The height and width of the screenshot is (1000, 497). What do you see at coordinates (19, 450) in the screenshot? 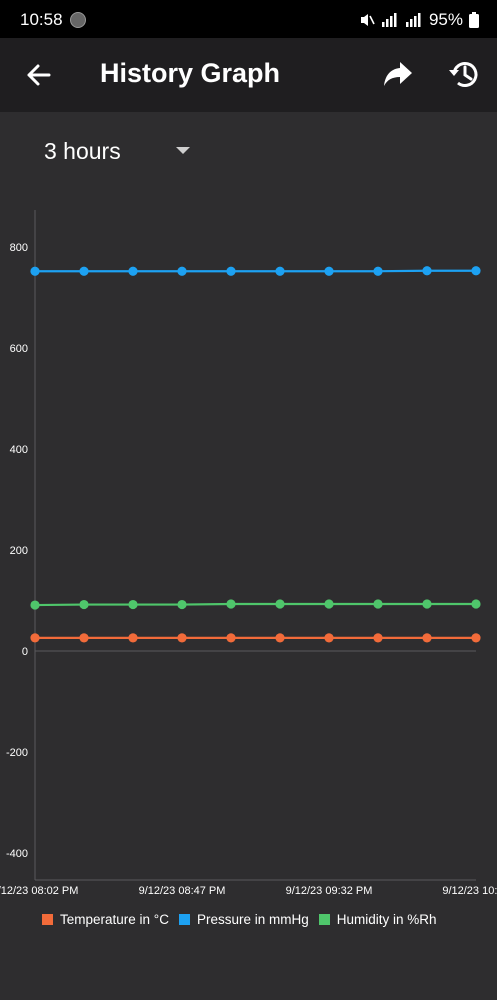
I see `y-tick-label: 400` at bounding box center [19, 450].